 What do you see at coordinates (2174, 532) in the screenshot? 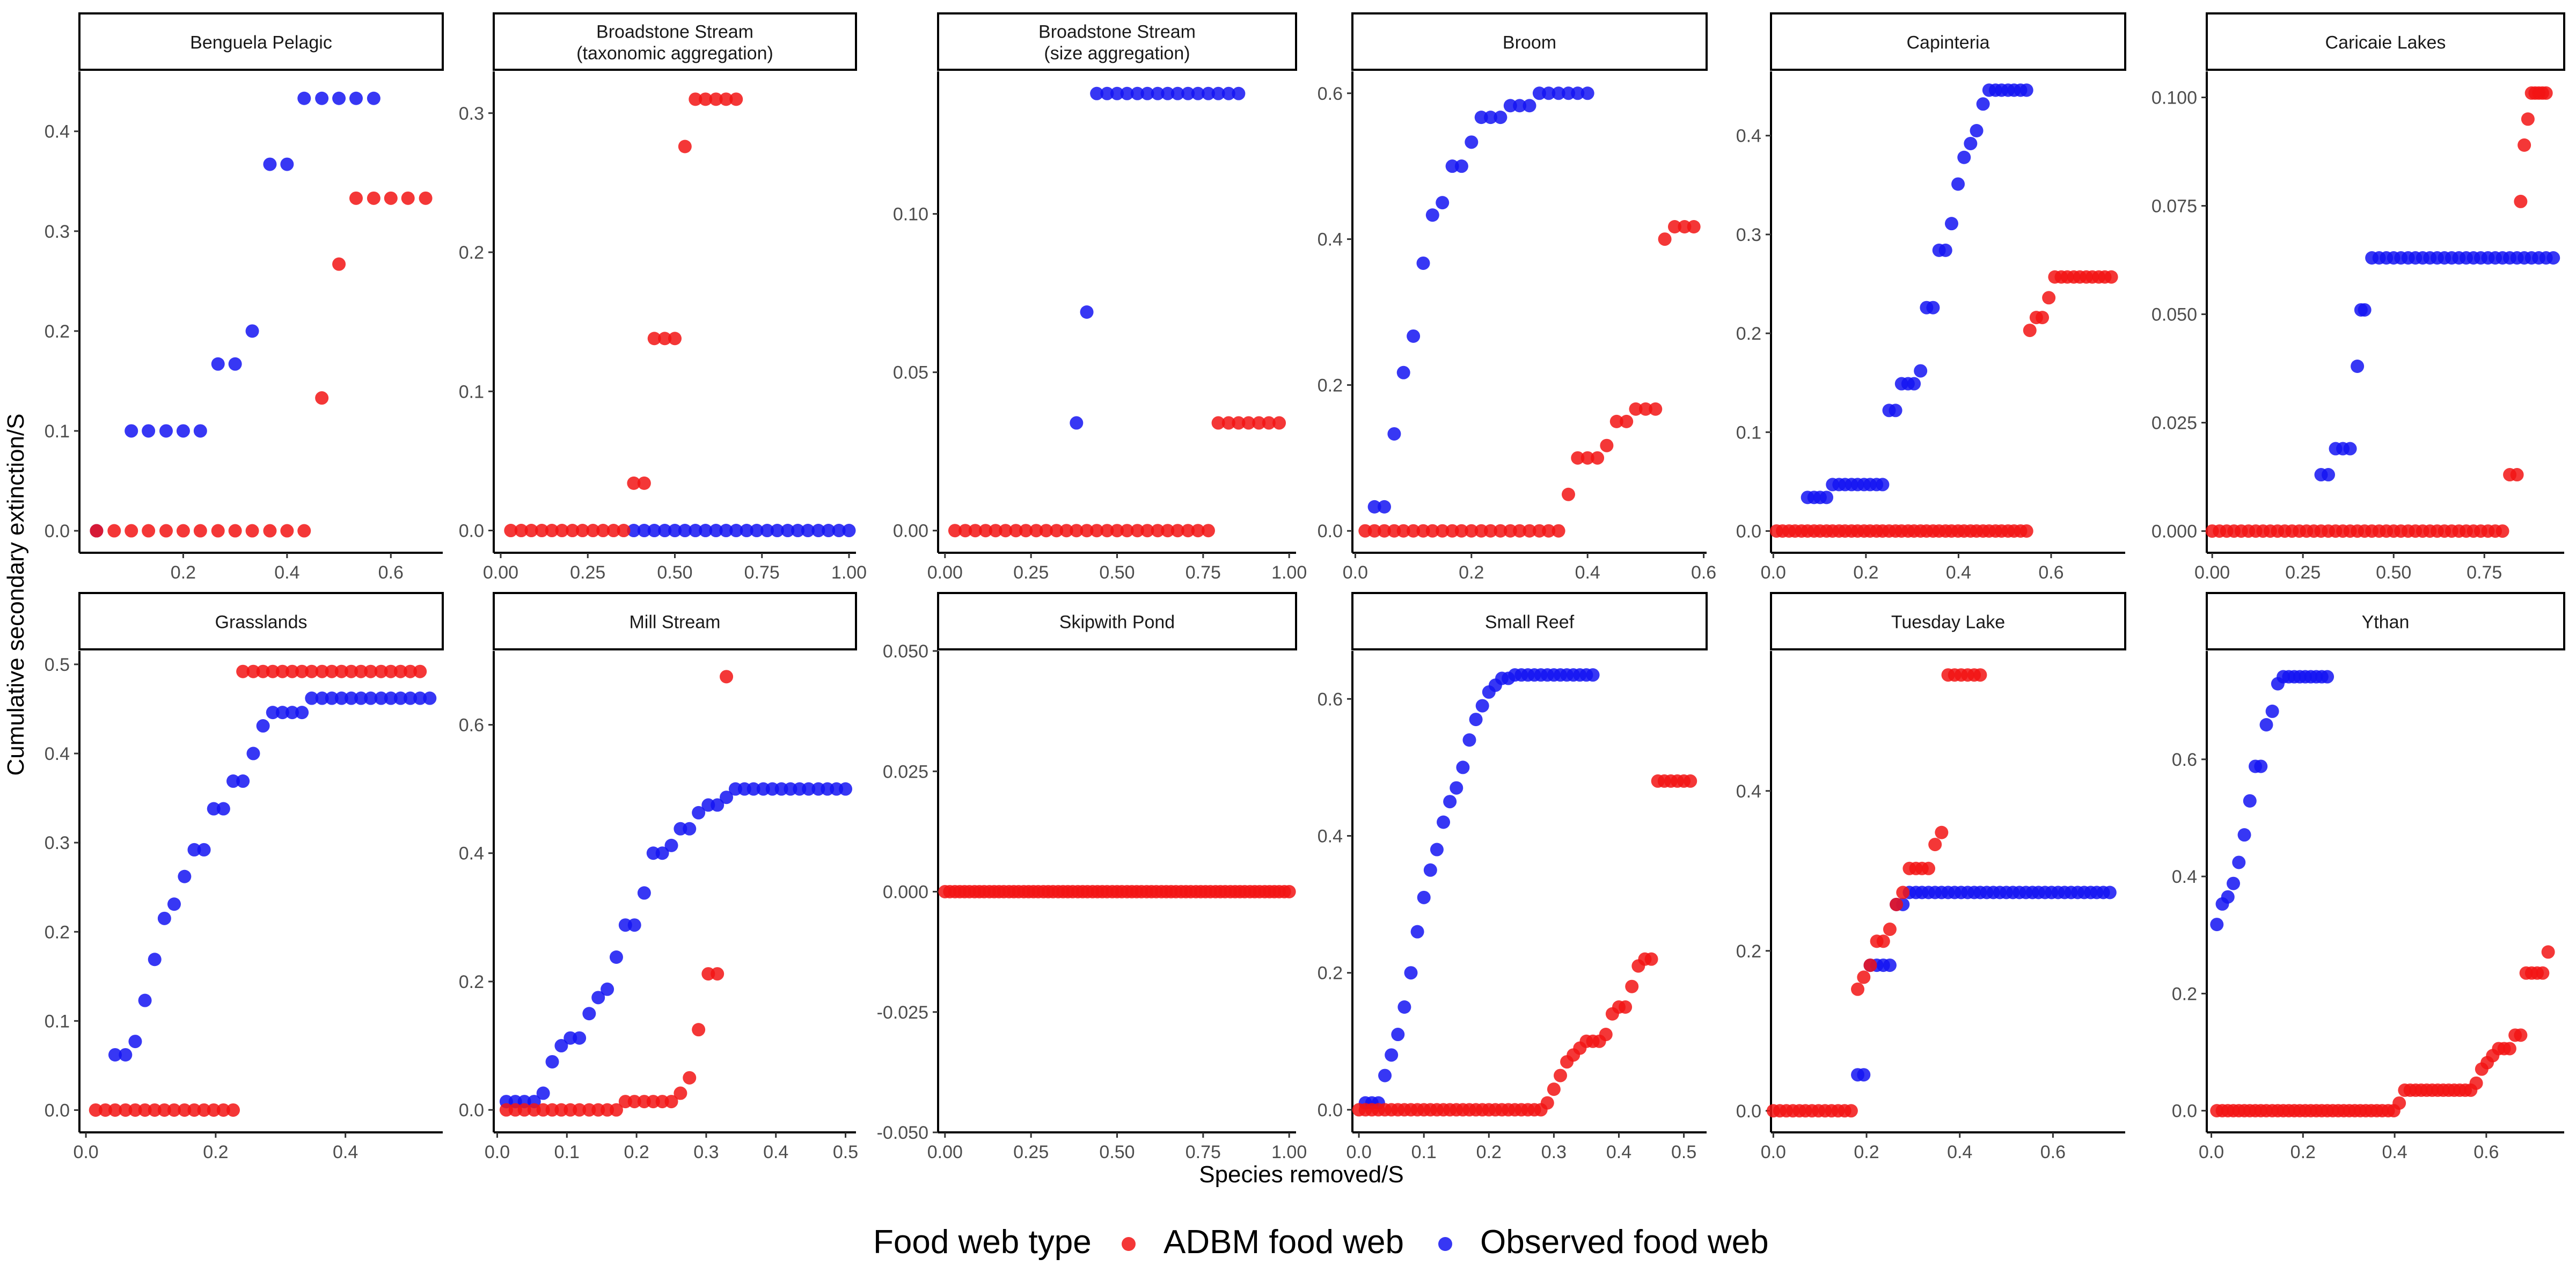
I see `y-tick-label: 0.000` at bounding box center [2174, 532].